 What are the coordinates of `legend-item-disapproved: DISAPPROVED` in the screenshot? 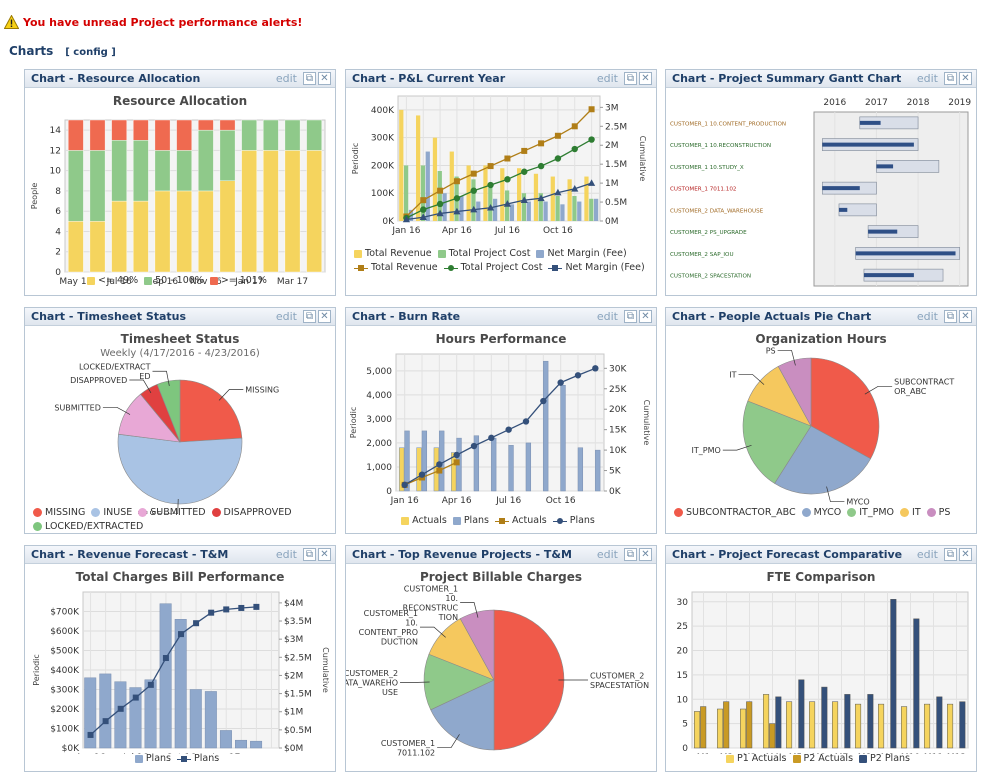 It's located at (251, 513).